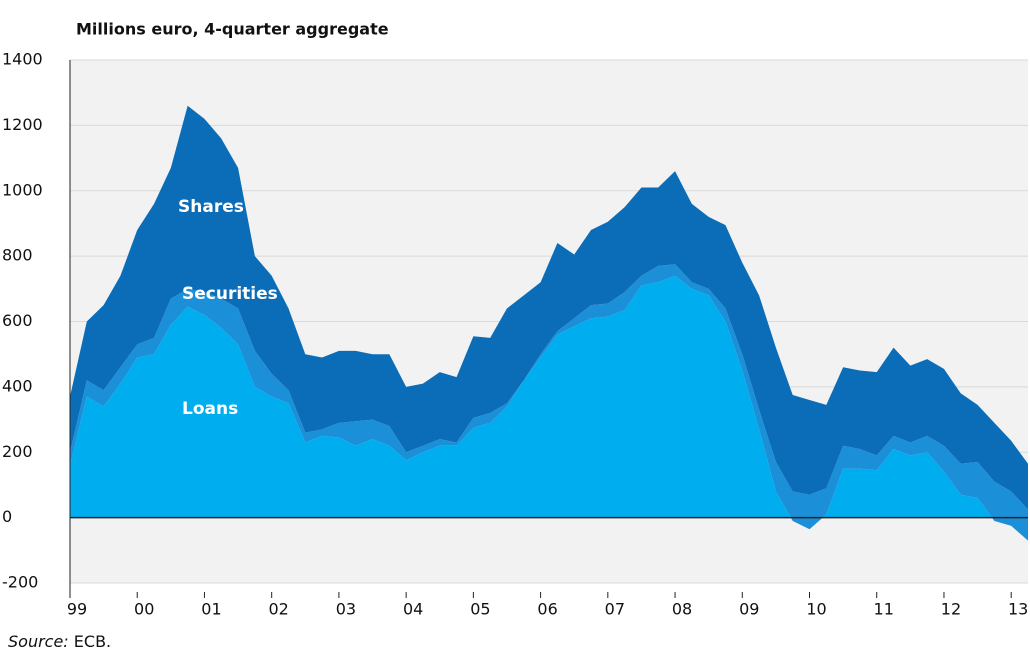  I want to click on x-tick-label: 10, so click(816, 609).